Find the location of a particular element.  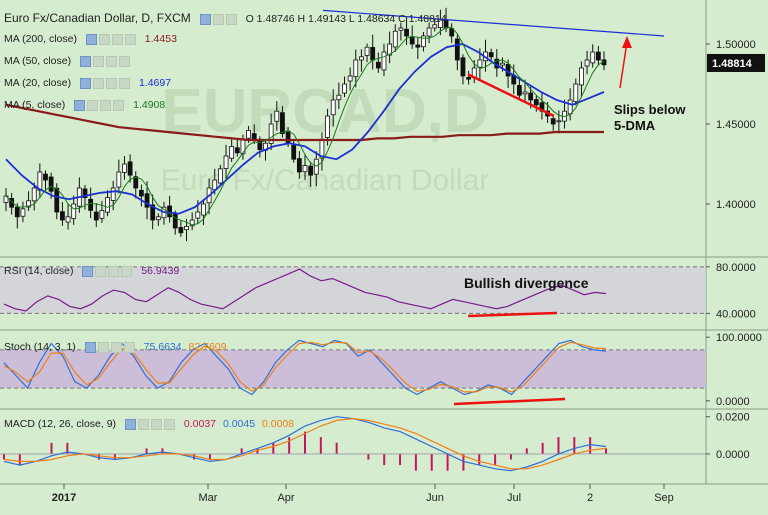

rsi-buttons is located at coordinates (108, 271).